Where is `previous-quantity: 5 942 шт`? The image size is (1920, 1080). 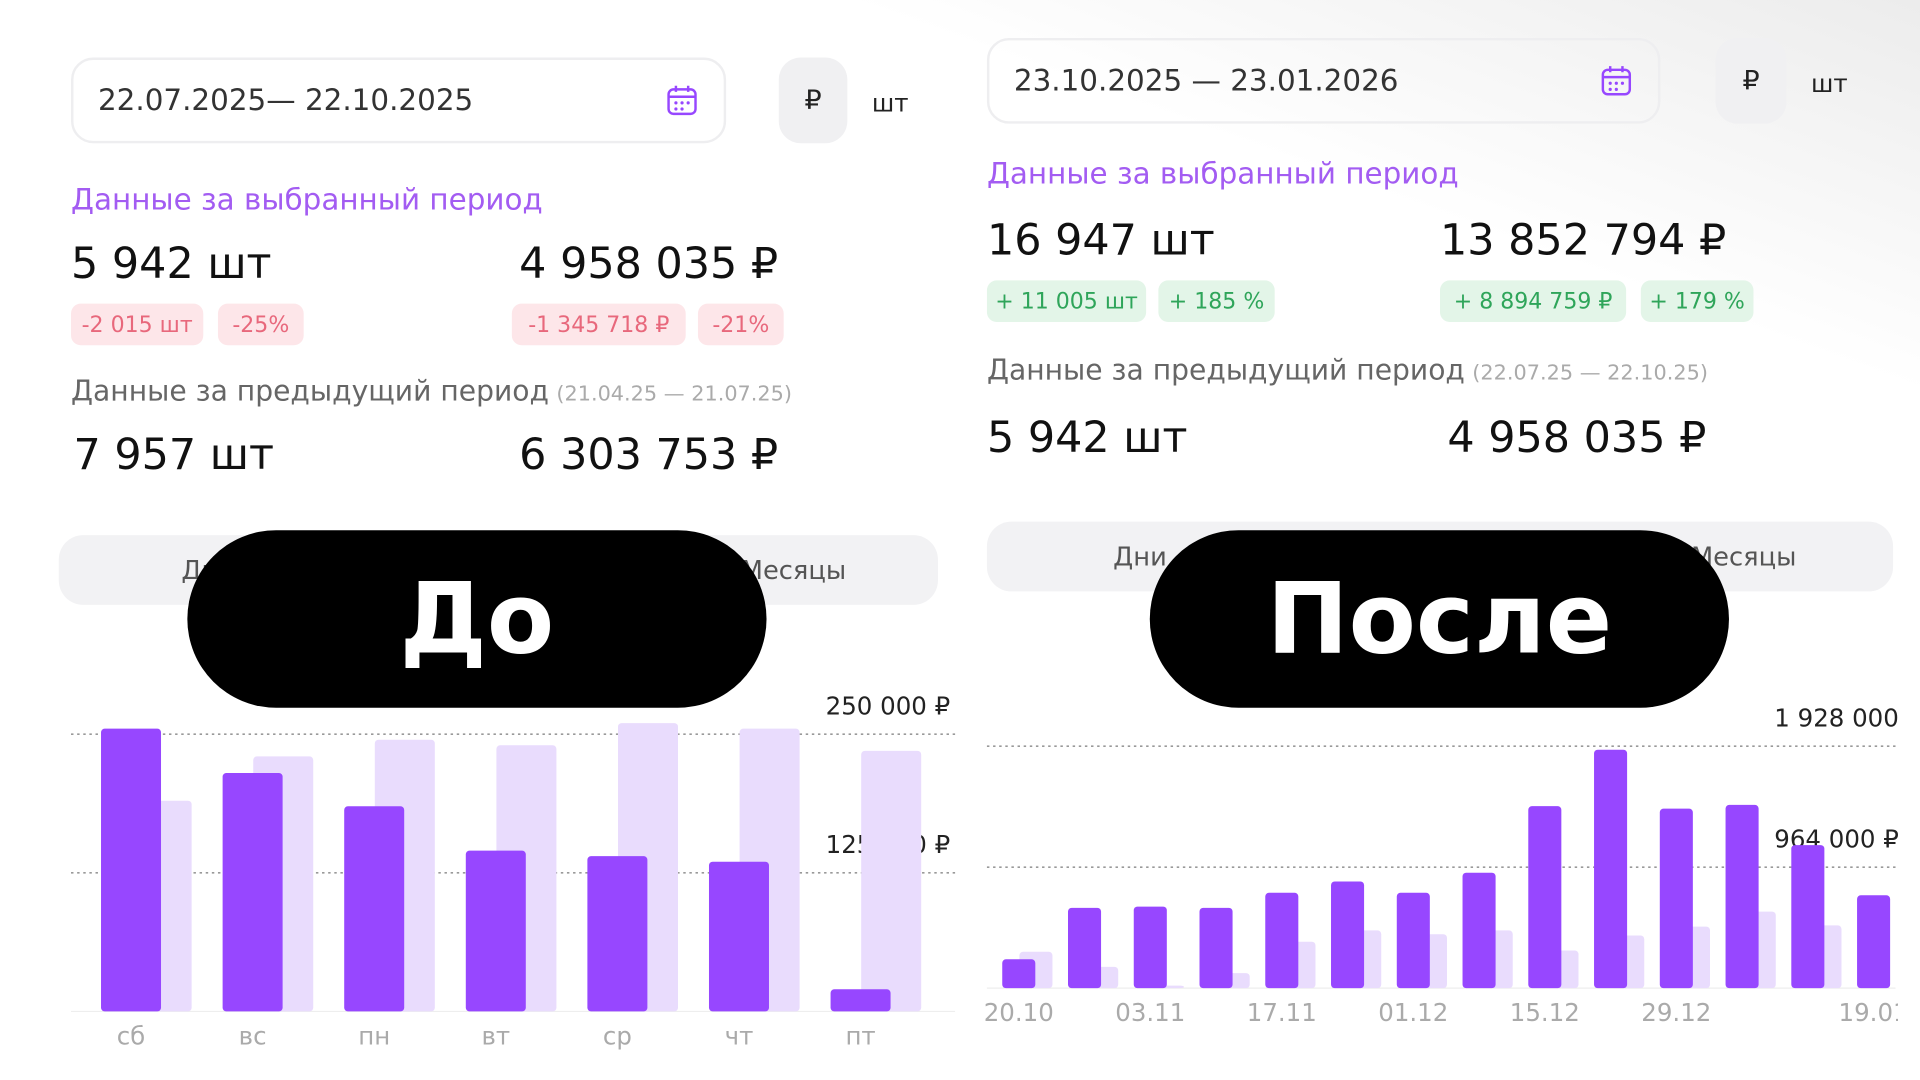 previous-quantity: 5 942 шт is located at coordinates (1087, 438).